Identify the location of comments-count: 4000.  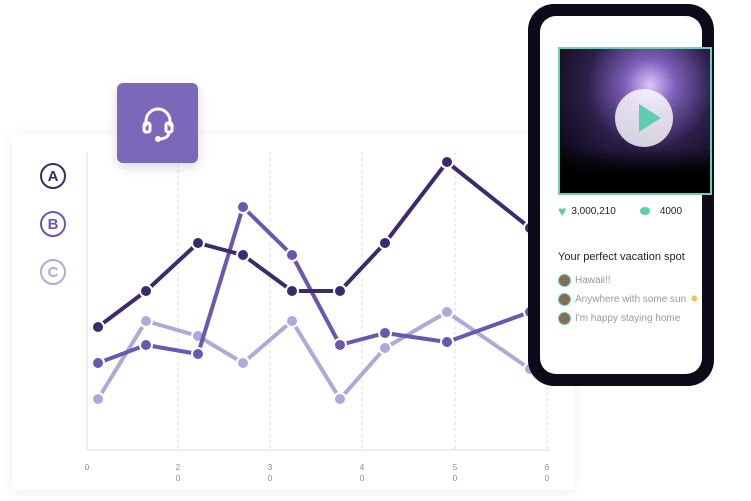
(671, 211).